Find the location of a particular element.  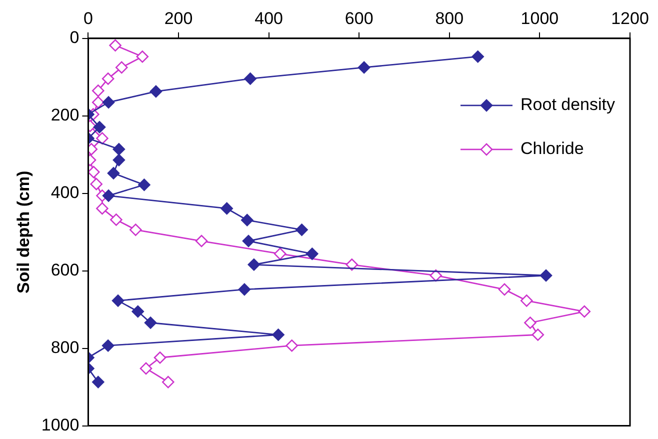

x-tick-label: 1000 is located at coordinates (539, 18).